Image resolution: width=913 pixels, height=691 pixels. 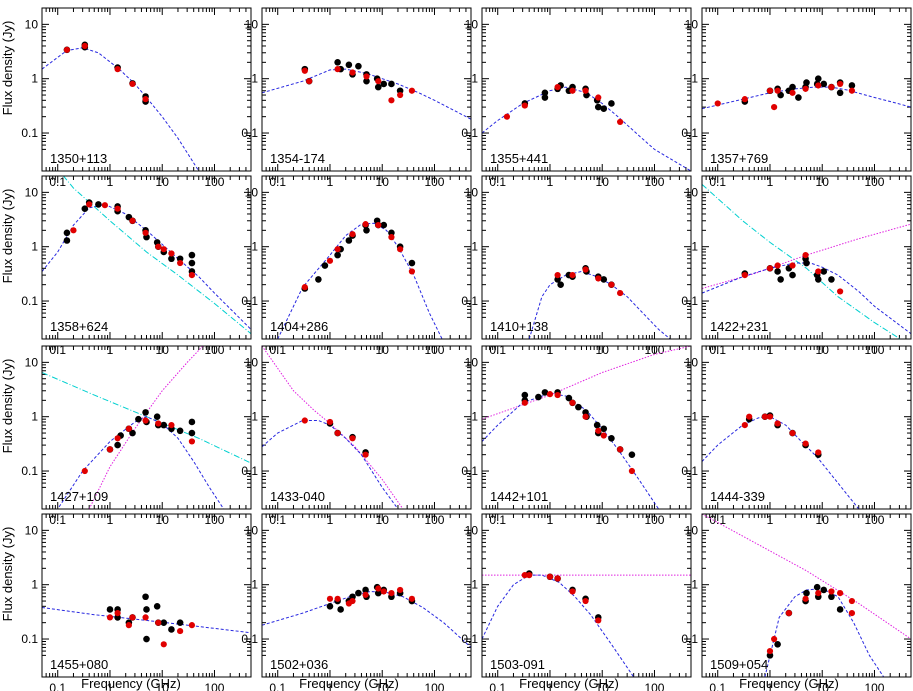 What do you see at coordinates (739, 664) in the screenshot?
I see `source-name: 1509+054` at bounding box center [739, 664].